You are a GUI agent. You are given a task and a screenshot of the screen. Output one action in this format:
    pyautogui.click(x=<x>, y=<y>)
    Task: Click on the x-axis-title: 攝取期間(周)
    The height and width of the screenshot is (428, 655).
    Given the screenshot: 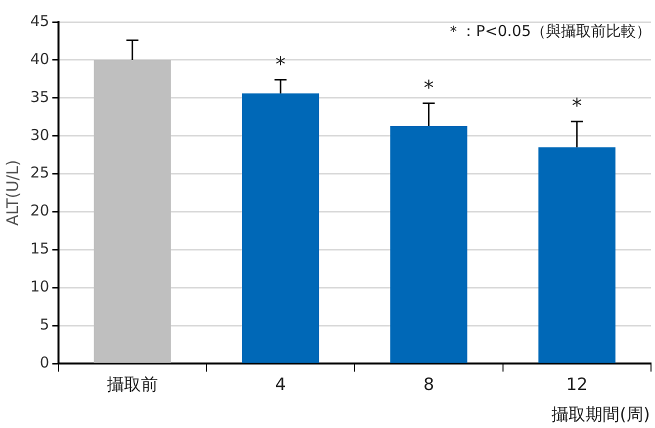 What is the action you would take?
    pyautogui.click(x=601, y=415)
    